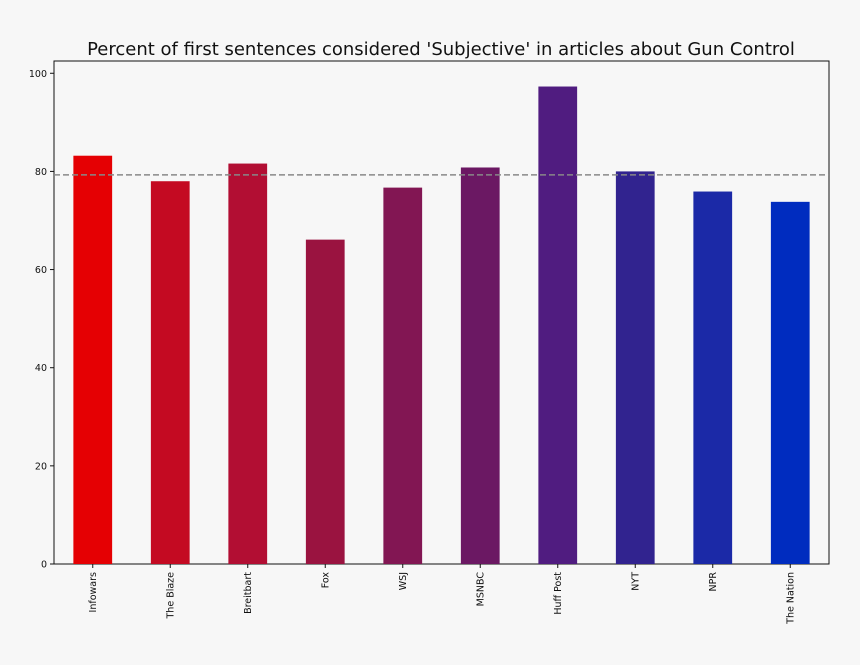 The height and width of the screenshot is (665, 860). What do you see at coordinates (403, 376) in the screenshot?
I see `bar-wsj` at bounding box center [403, 376].